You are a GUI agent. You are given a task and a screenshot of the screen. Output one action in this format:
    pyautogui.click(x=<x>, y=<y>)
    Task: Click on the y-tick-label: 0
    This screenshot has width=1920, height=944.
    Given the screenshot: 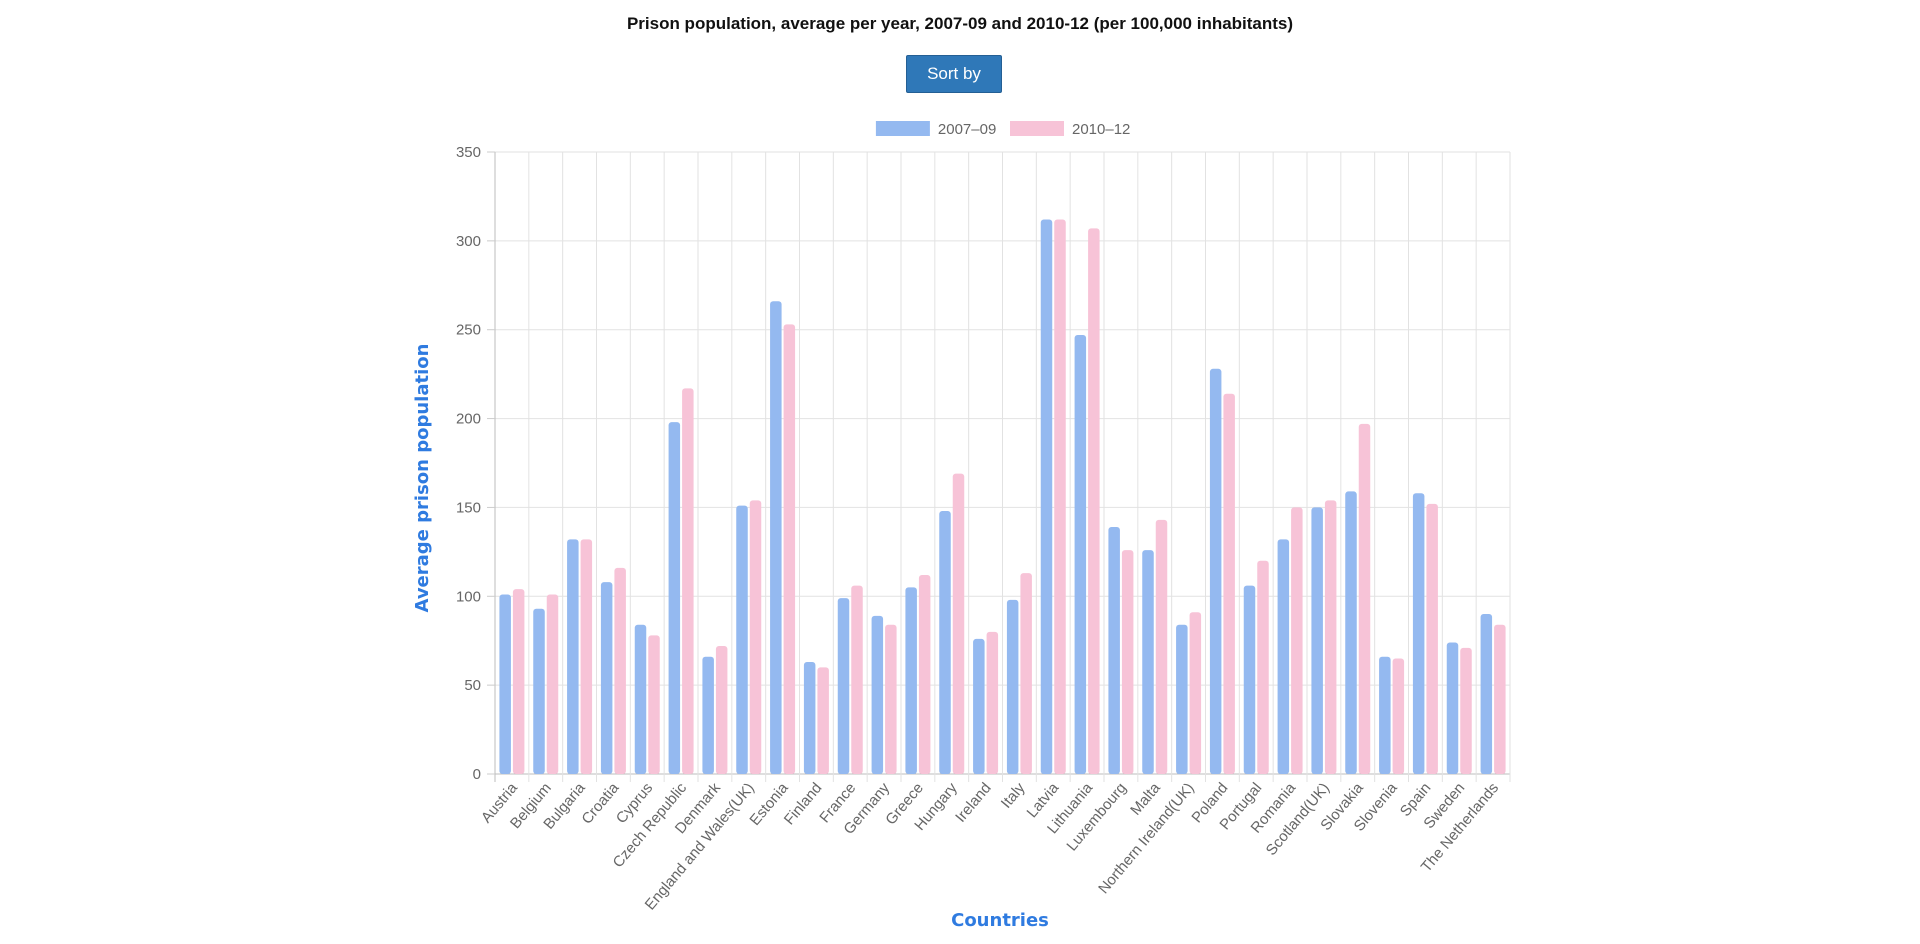 What is the action you would take?
    pyautogui.click(x=477, y=774)
    